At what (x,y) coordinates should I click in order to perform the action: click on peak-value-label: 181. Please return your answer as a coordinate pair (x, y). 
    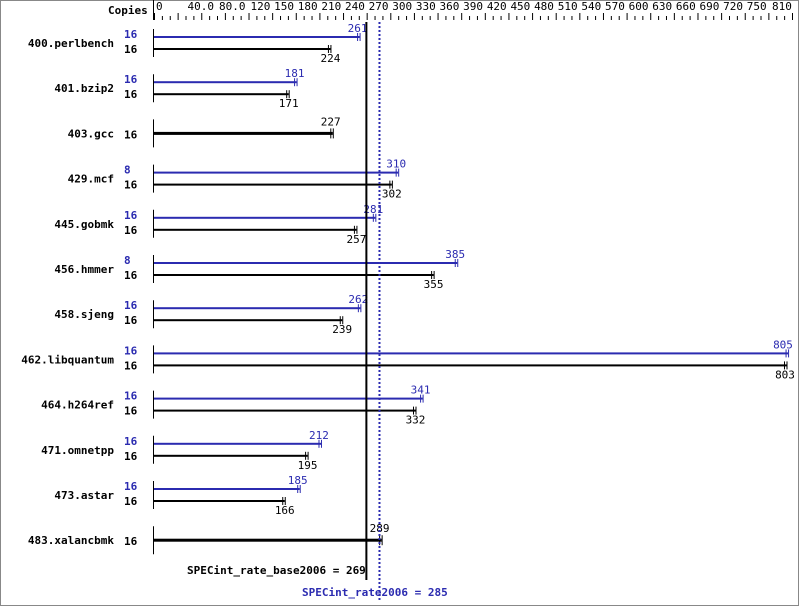
    Looking at the image, I should click on (295, 73).